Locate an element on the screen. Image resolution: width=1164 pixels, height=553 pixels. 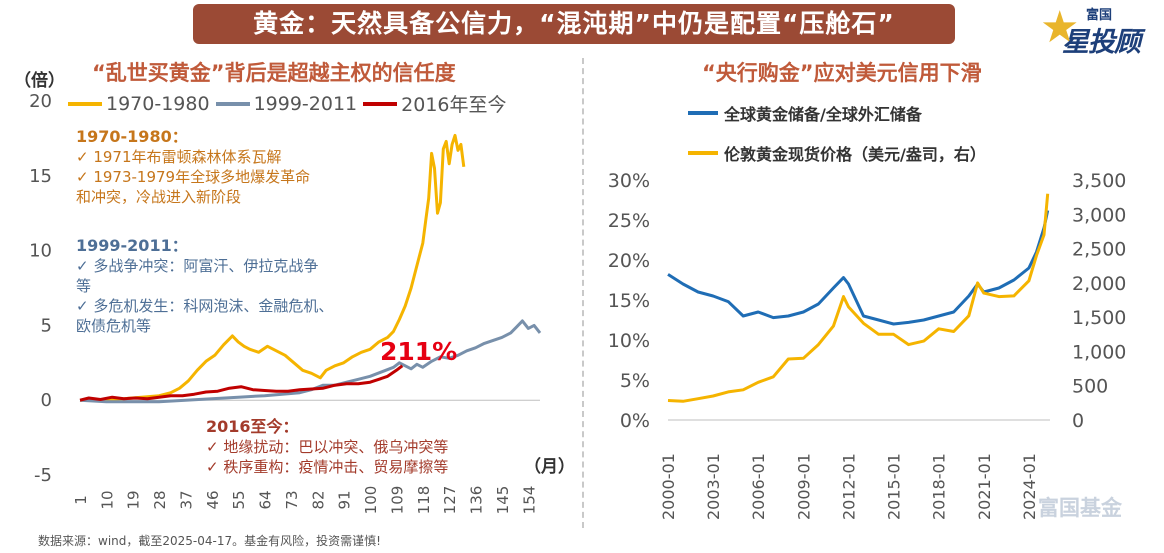
left-y-unit: （倍） is located at coordinates (39, 81).